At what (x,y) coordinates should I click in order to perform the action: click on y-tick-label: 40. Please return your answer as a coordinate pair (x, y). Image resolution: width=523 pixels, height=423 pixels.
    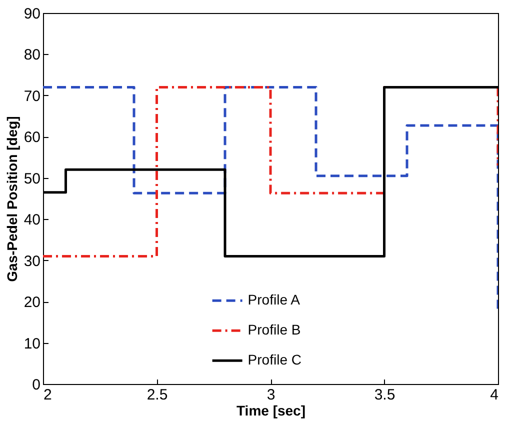
    Looking at the image, I should click on (32, 220).